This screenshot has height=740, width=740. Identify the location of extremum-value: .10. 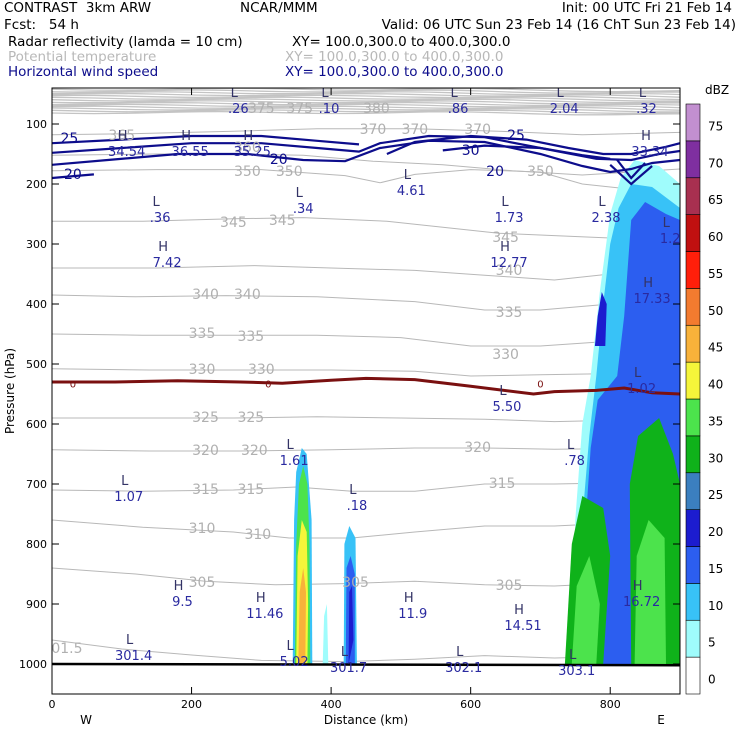
(329, 109).